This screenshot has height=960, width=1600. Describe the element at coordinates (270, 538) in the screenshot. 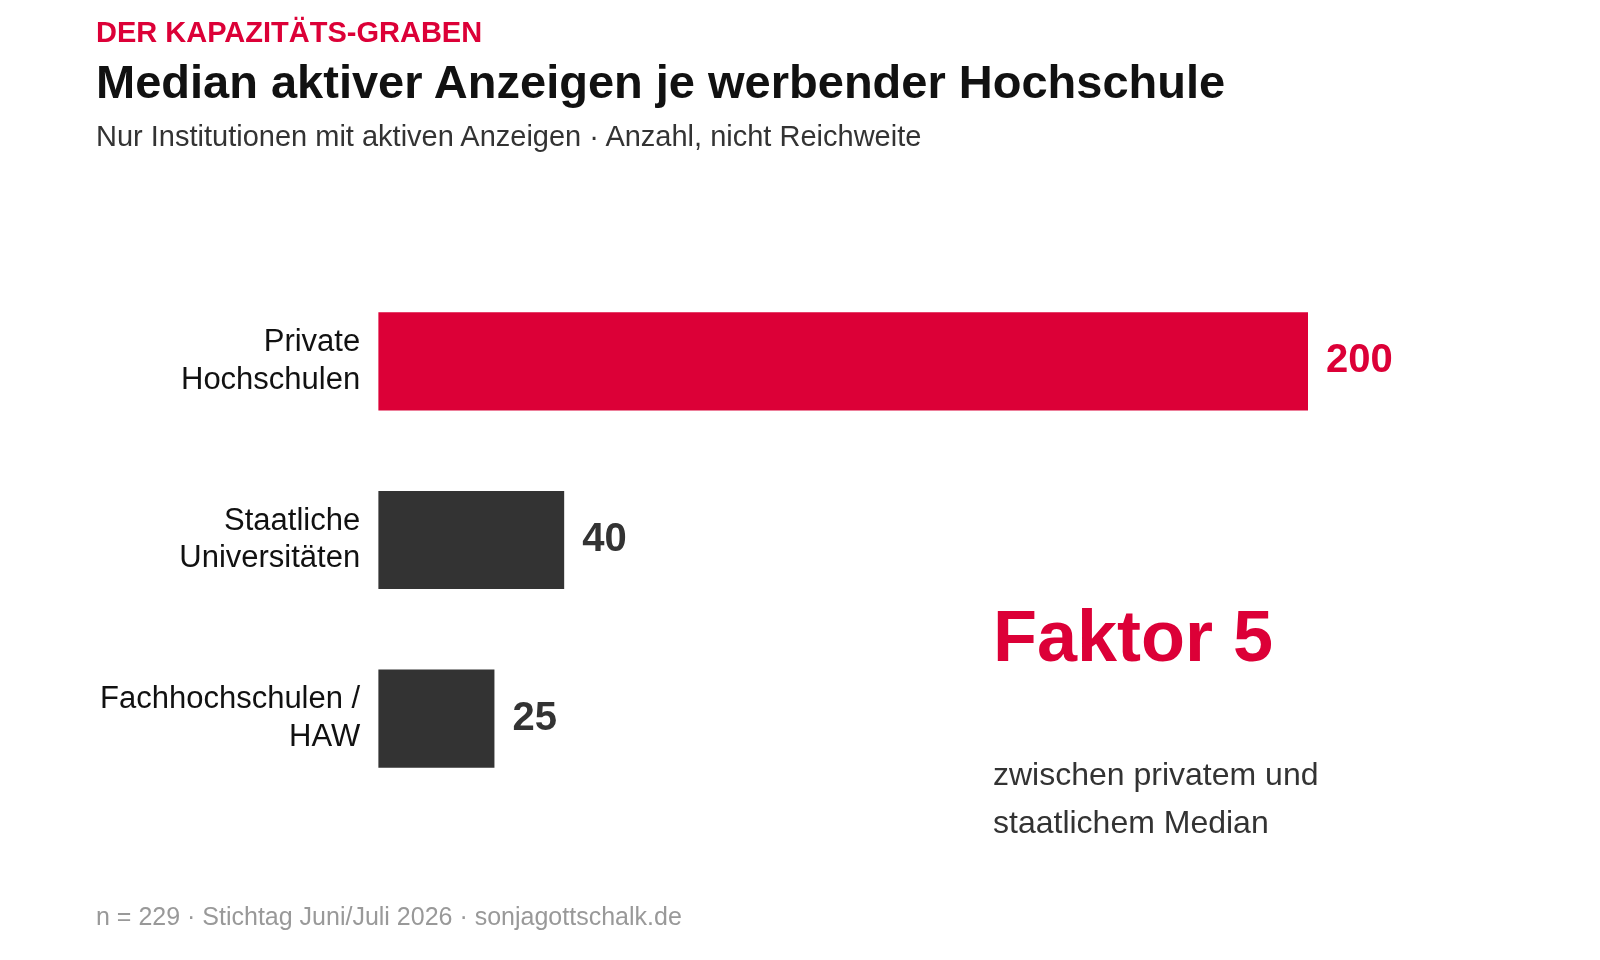

I see `y-tick-label: Staatliche Universitäten` at that location.